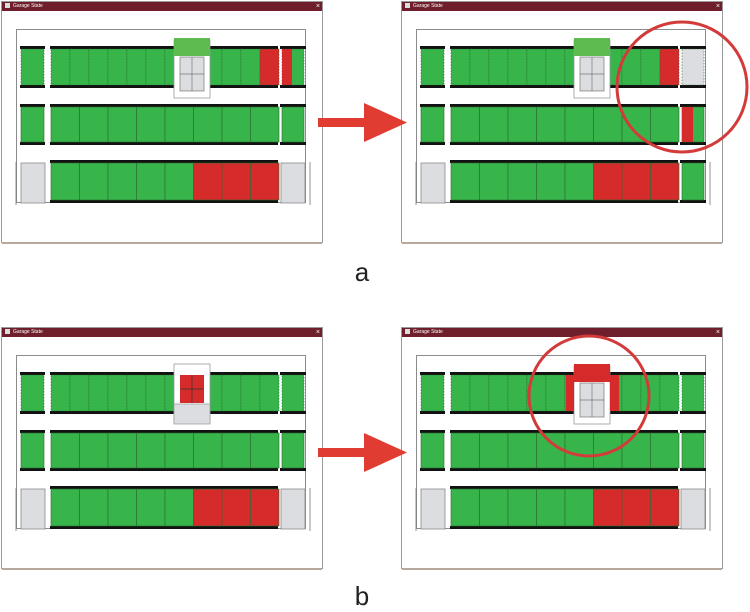  I want to click on app-icon, so click(7, 332).